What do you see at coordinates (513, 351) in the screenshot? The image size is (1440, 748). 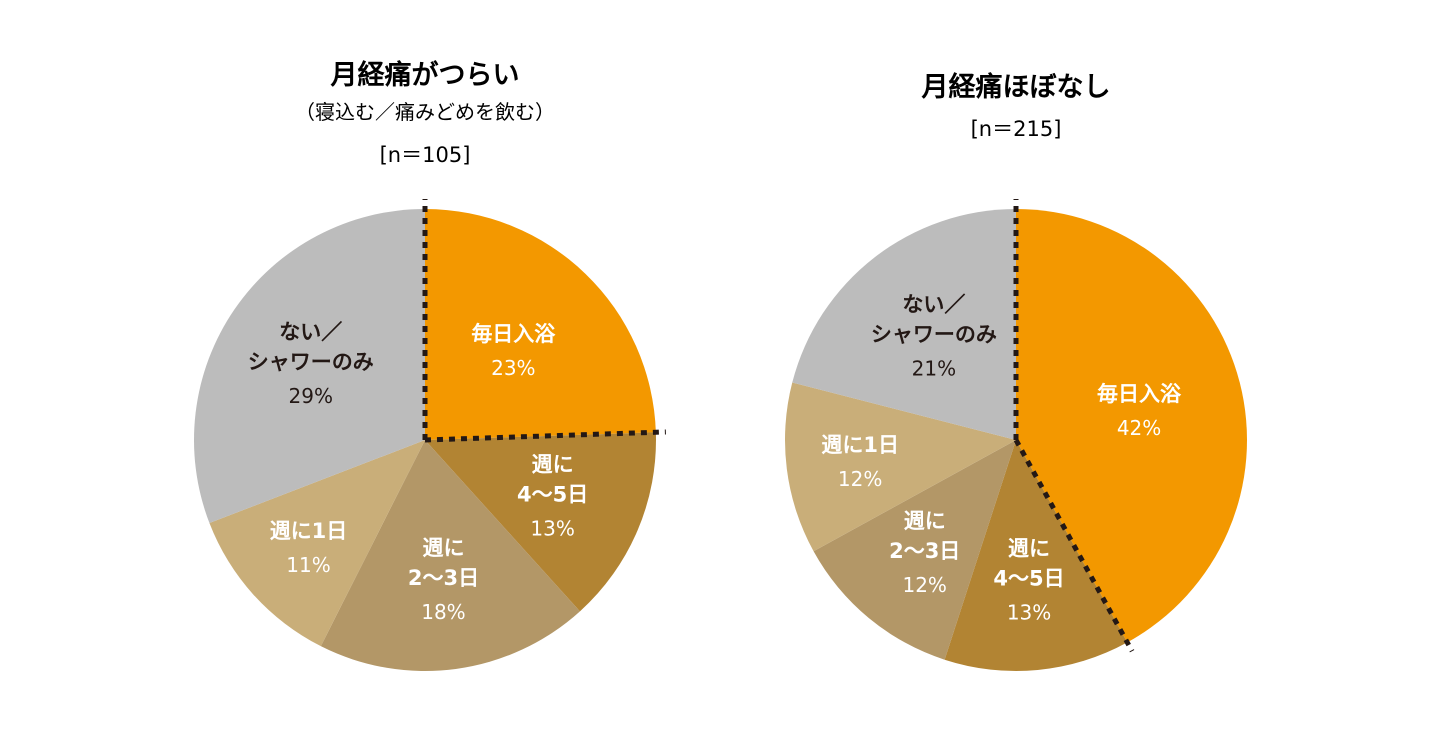 I see `chart-1-slice-1-label: 毎日入浴 23%` at bounding box center [513, 351].